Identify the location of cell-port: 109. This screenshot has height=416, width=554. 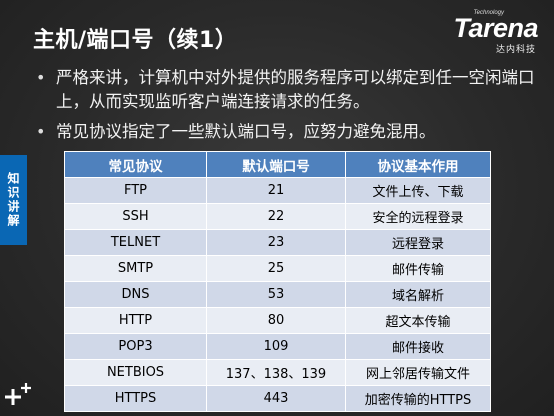
(276, 346).